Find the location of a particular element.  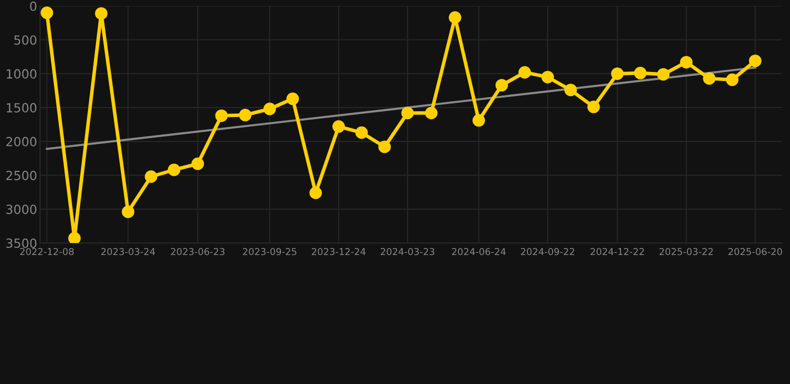

x-tick-label: 2023-06-23 is located at coordinates (197, 252).